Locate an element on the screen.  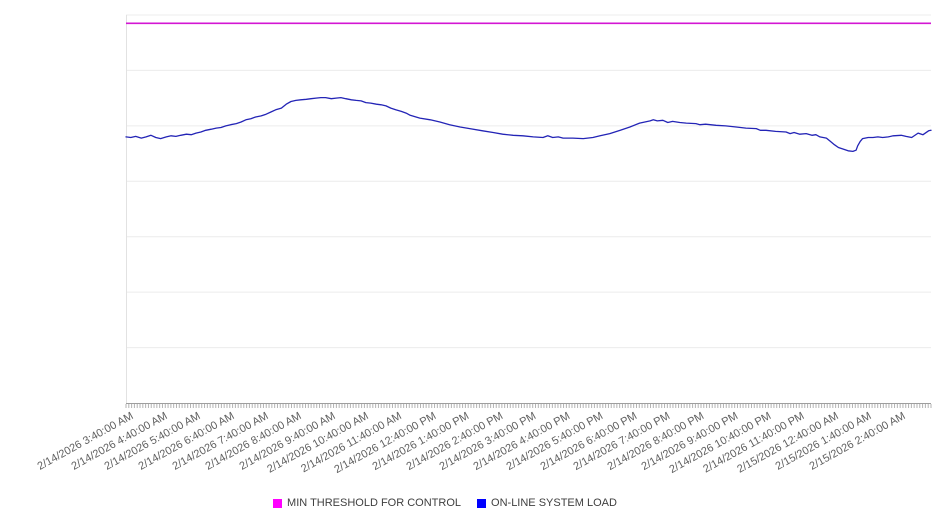
legend-item-system-load: ON-LINE SYSTEM LOAD is located at coordinates (547, 503).